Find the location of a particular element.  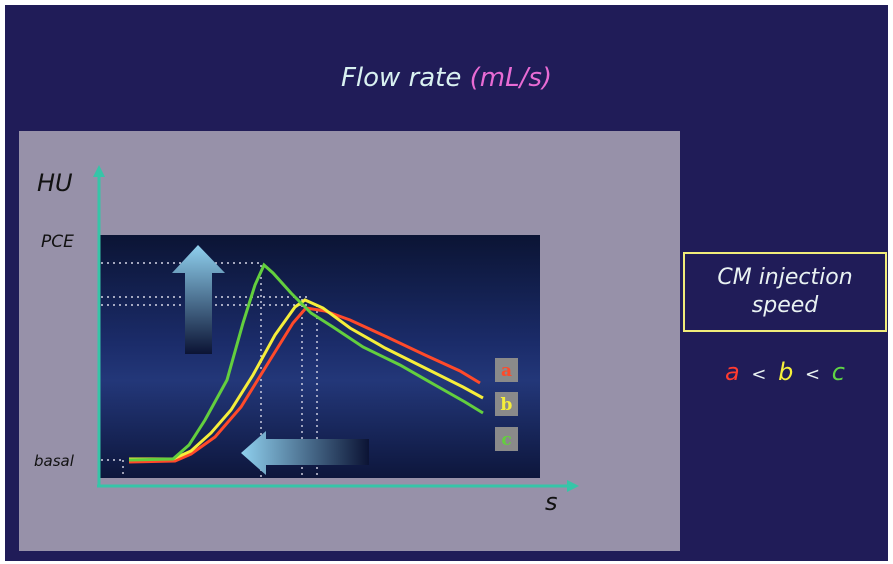

order-b: b is located at coordinates (786, 372).